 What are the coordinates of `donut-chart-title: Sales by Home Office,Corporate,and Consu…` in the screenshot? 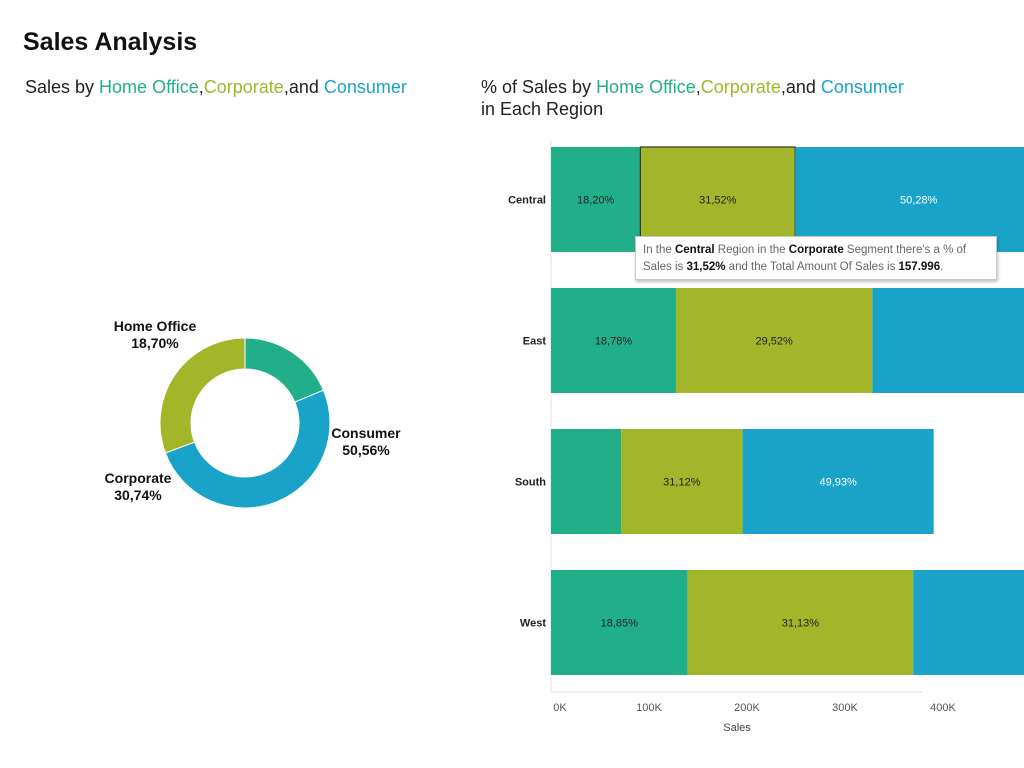 It's located at (216, 87).